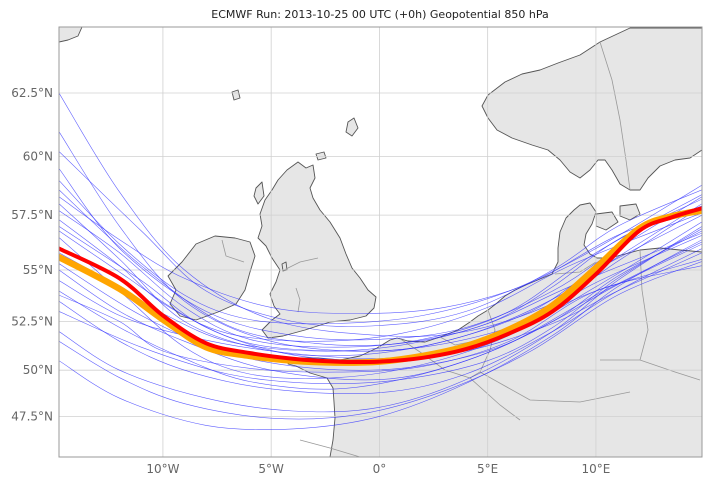  I want to click on border-france-swiss, so click(495, 399).